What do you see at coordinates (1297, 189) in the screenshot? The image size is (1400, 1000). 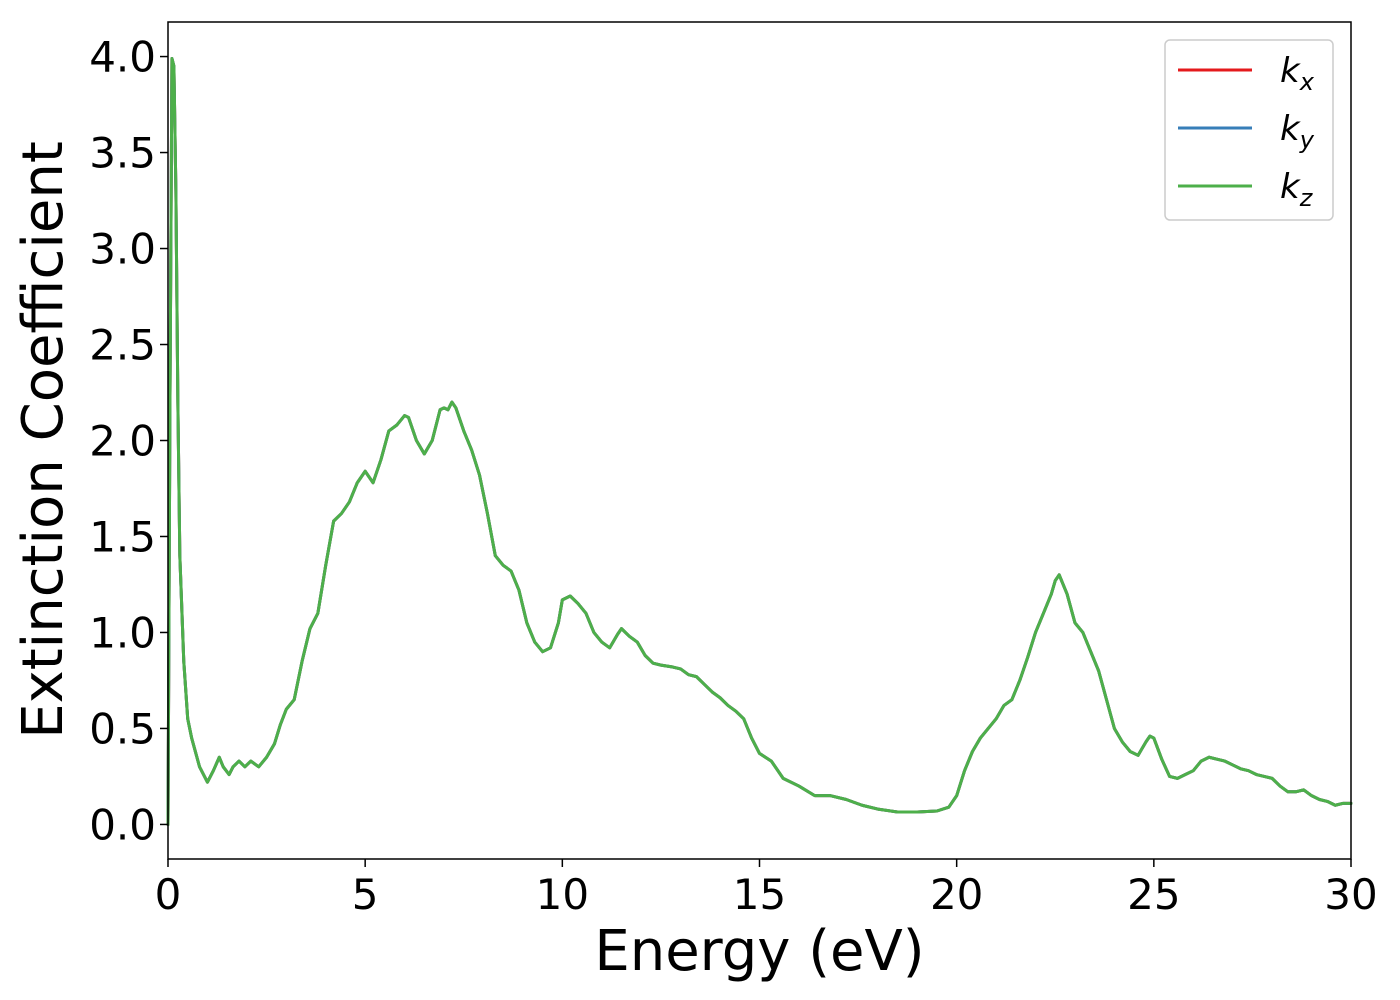 I see `legend-label-z: kz` at bounding box center [1297, 189].